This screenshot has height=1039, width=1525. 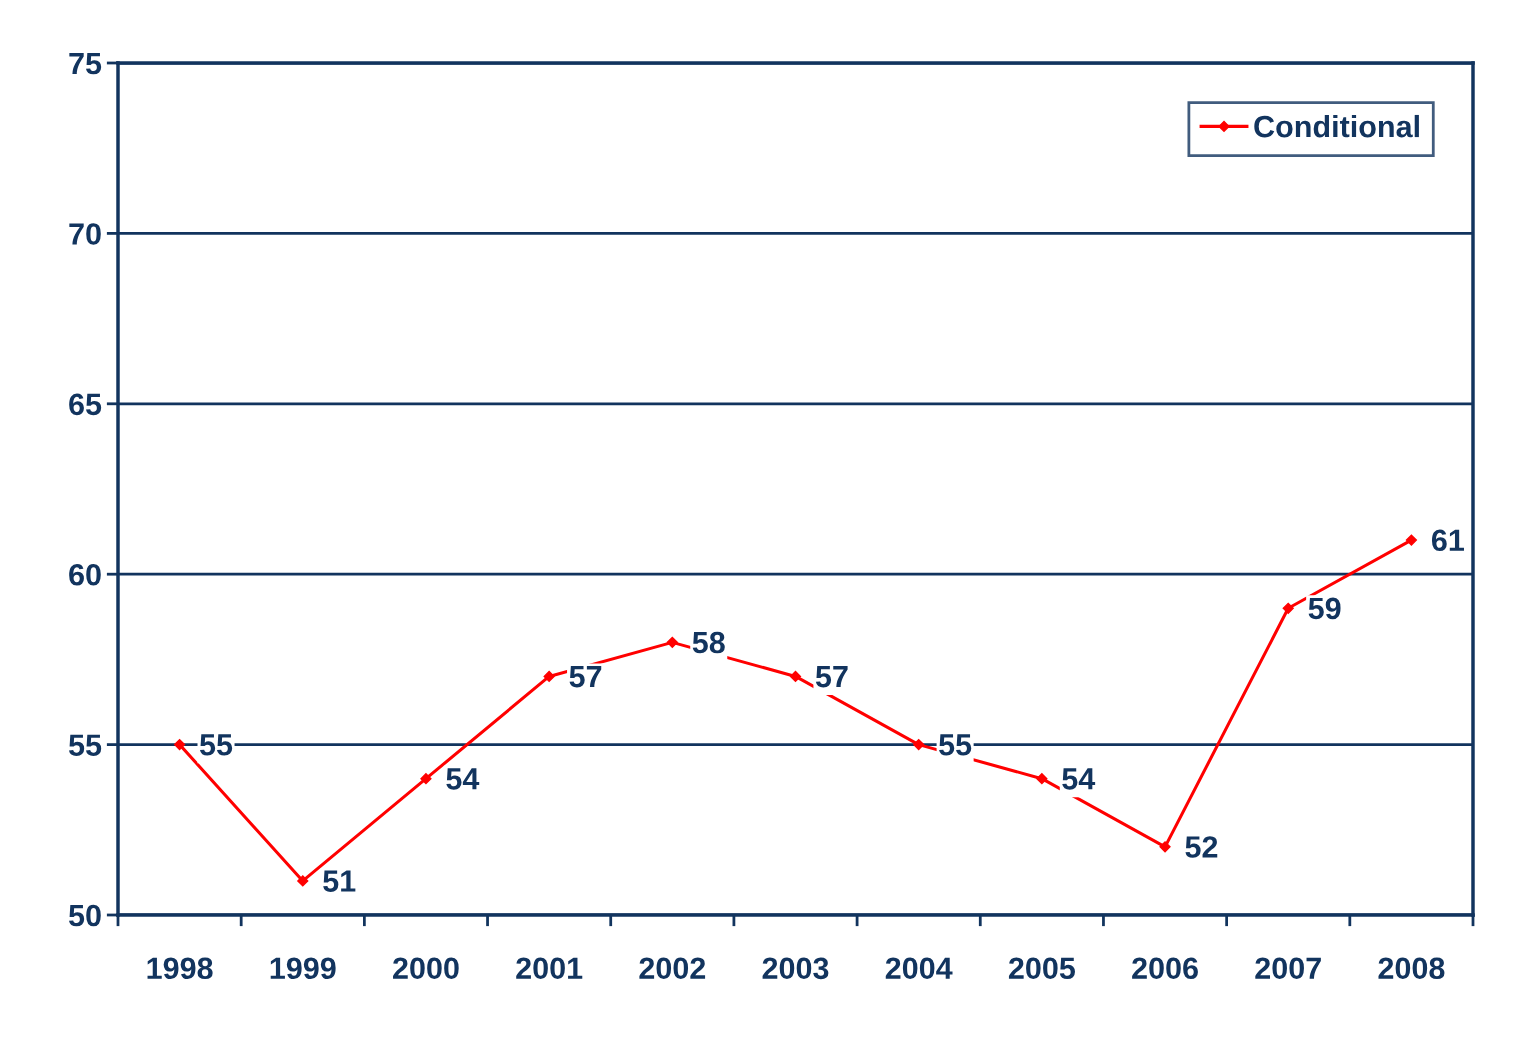 What do you see at coordinates (85, 574) in the screenshot?
I see `y-tick-label: 60` at bounding box center [85, 574].